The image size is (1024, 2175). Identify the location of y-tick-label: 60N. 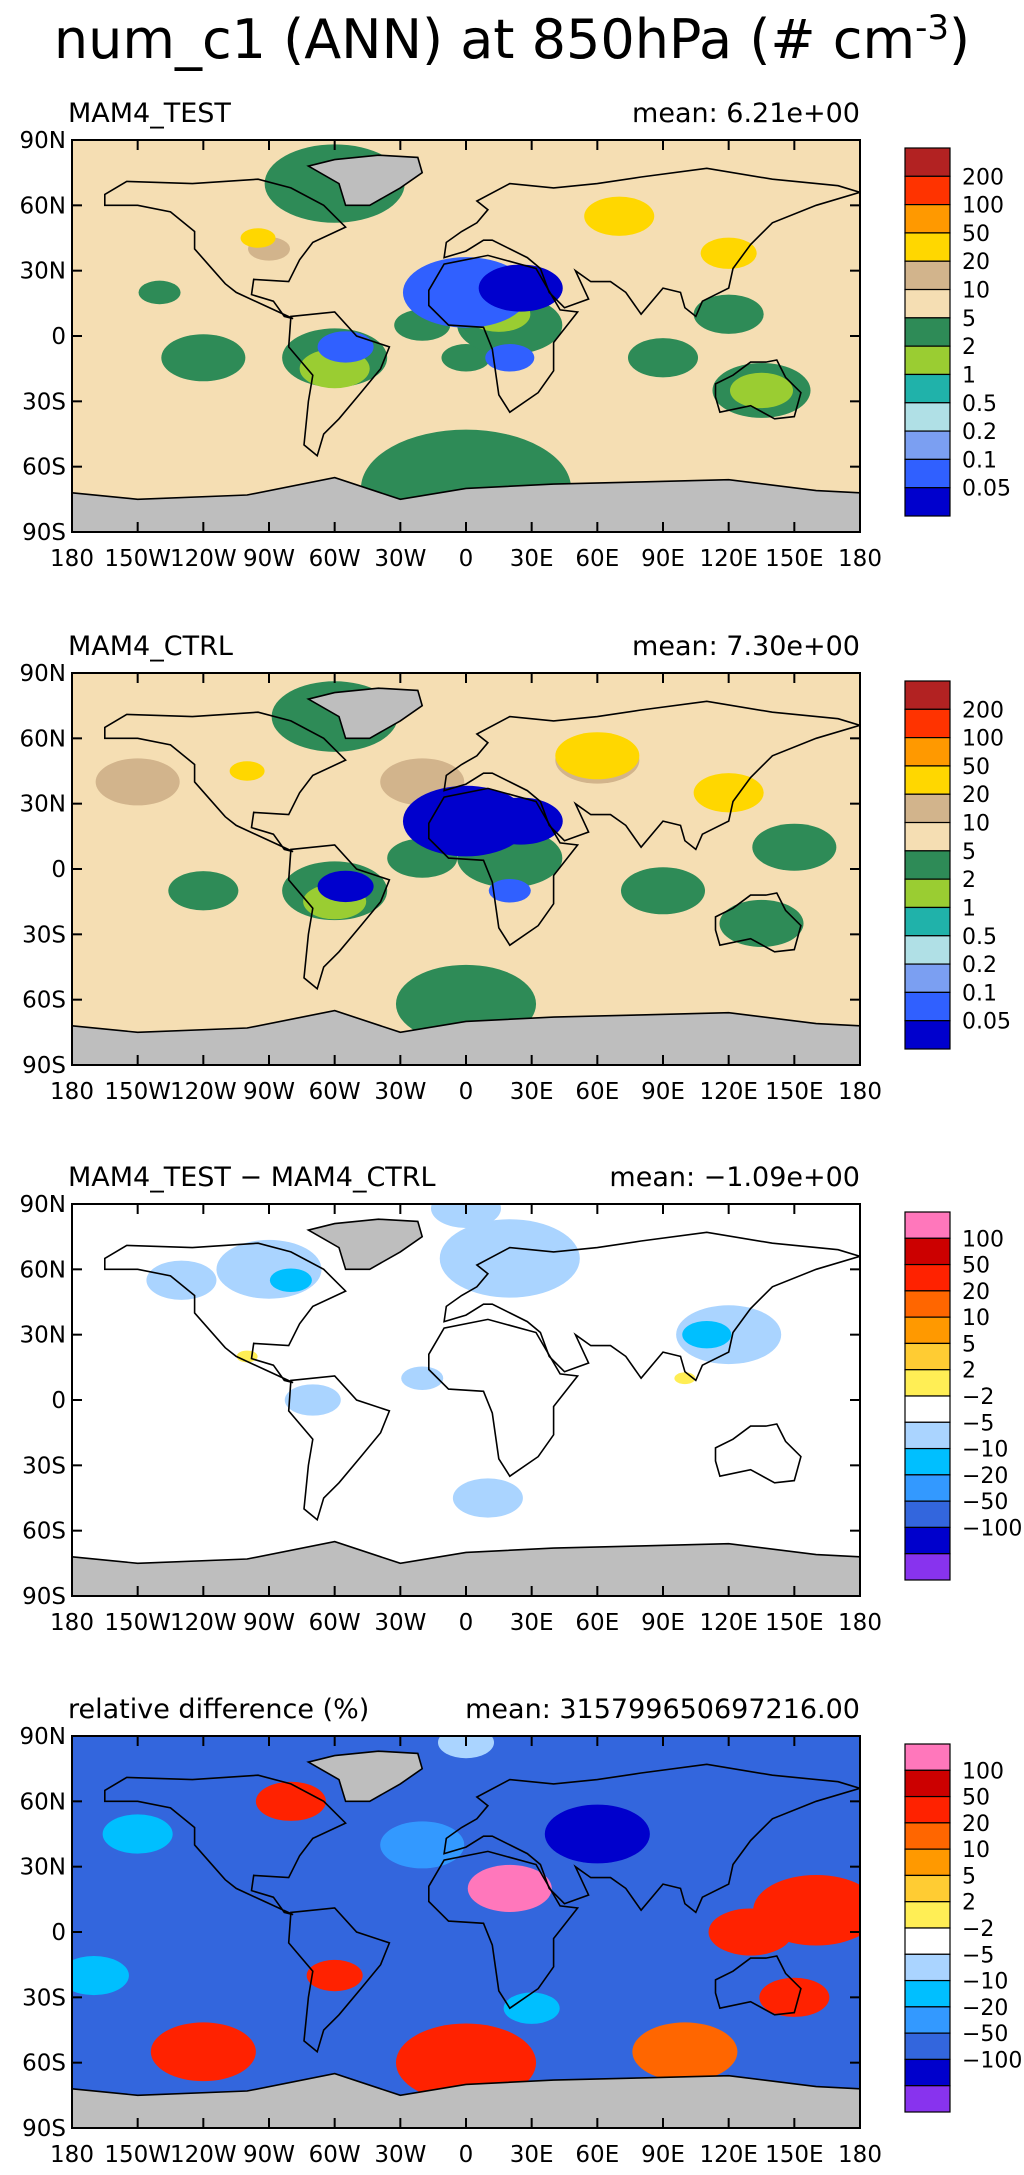
(43, 206).